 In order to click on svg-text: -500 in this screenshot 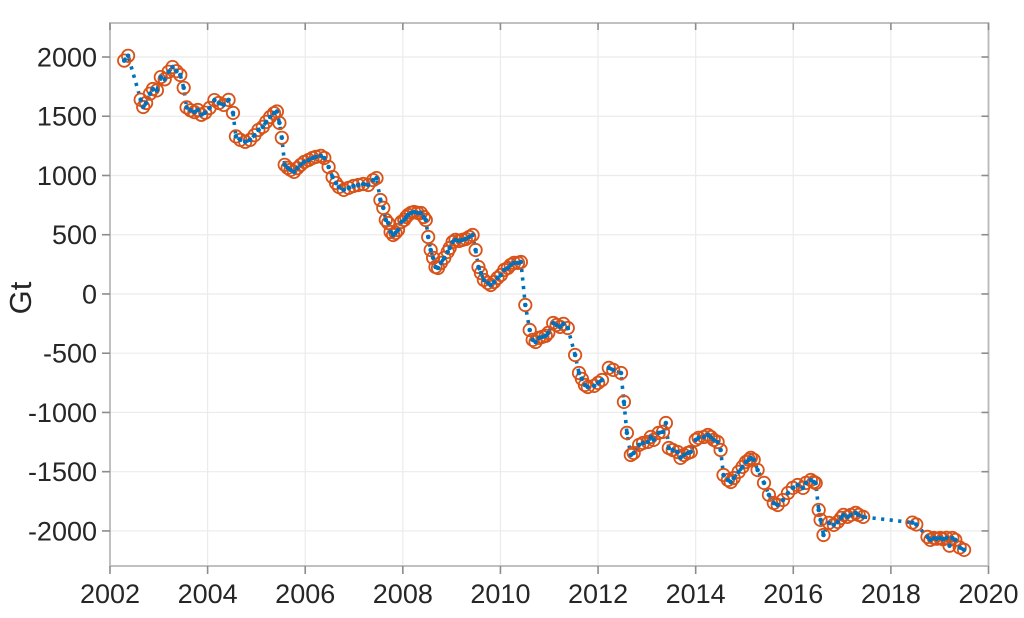, I will do `click(70, 354)`.